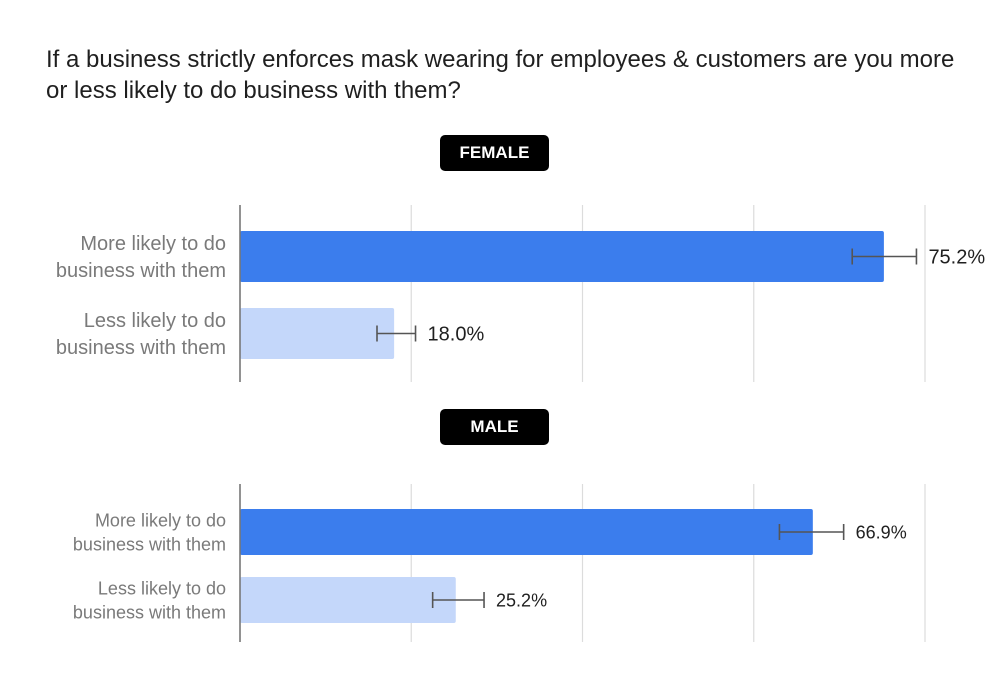 The width and height of the screenshot is (1000, 694). What do you see at coordinates (521, 600) in the screenshot?
I see `data-label: 25.2%` at bounding box center [521, 600].